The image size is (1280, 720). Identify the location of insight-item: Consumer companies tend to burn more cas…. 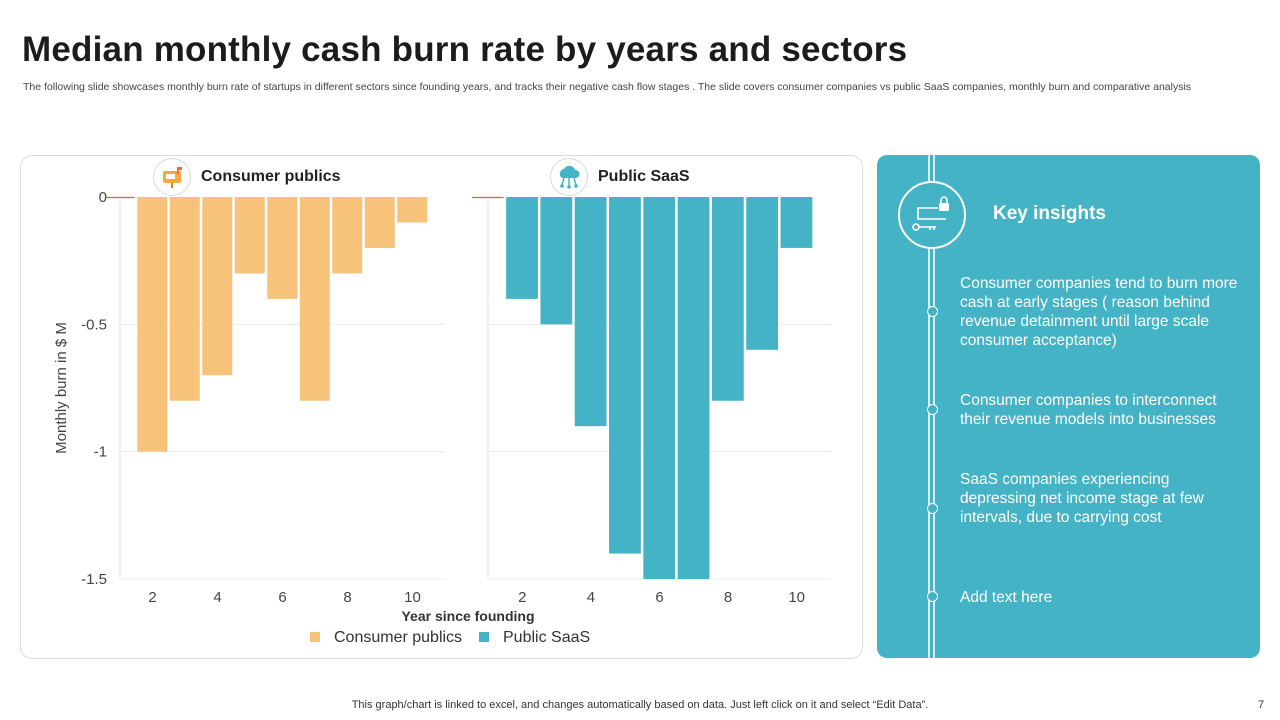
(1099, 312).